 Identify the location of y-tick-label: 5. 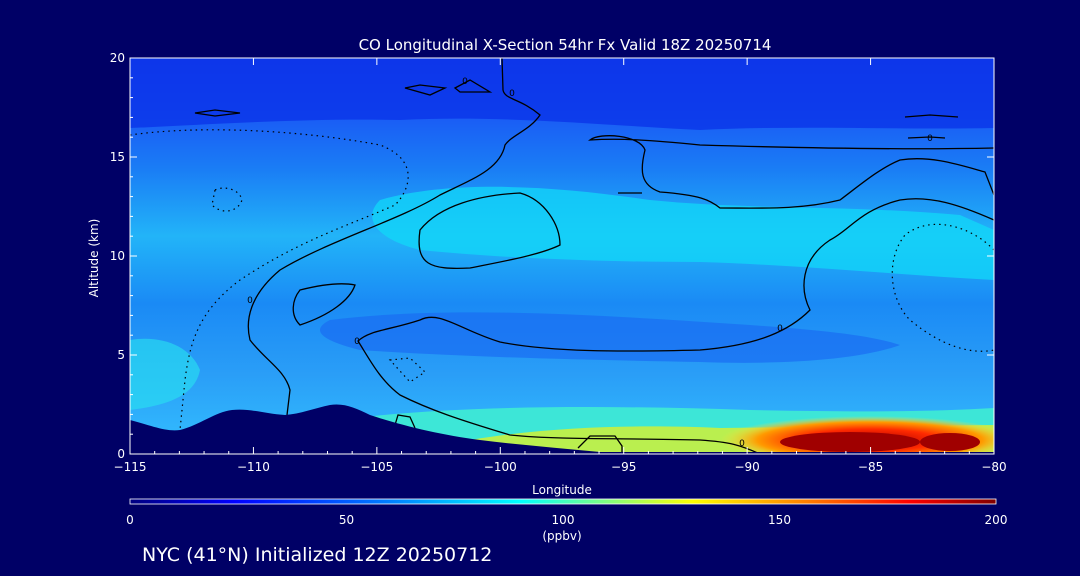
(121, 355).